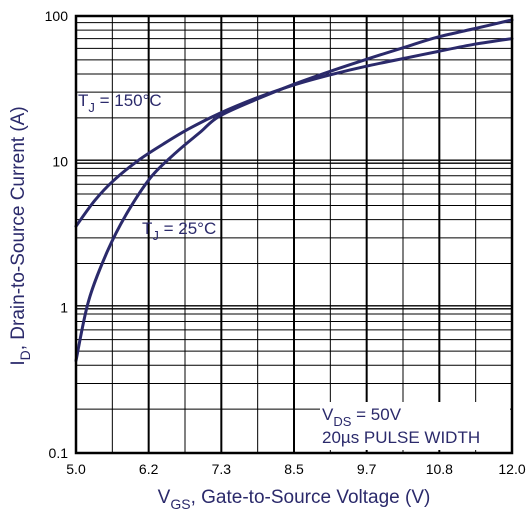 This screenshot has height=514, width=532. I want to click on annotation-pulse-width: 20µs PULSE WIDTH, so click(401, 437).